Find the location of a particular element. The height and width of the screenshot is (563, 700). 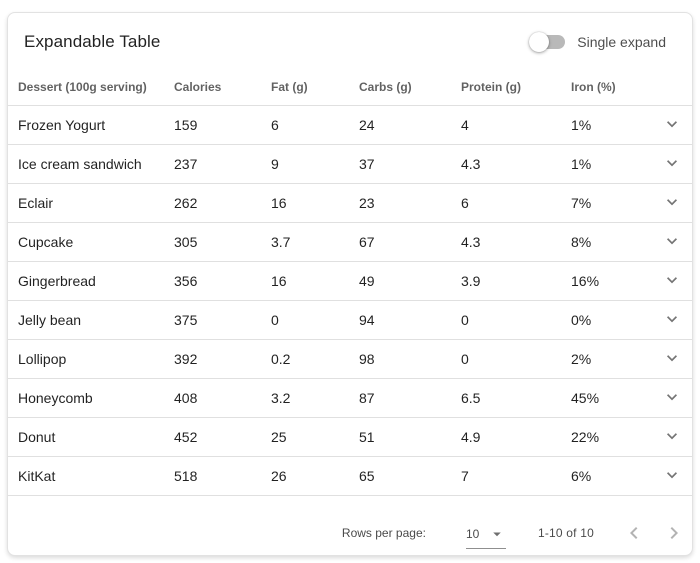

chevron-left-icon is located at coordinates (634, 533).